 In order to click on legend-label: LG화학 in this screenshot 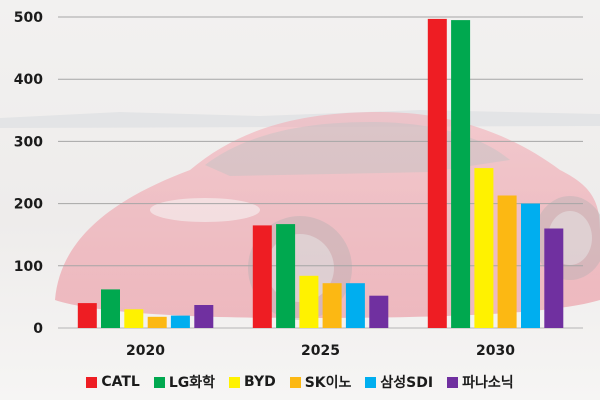, I will do `click(192, 383)`.